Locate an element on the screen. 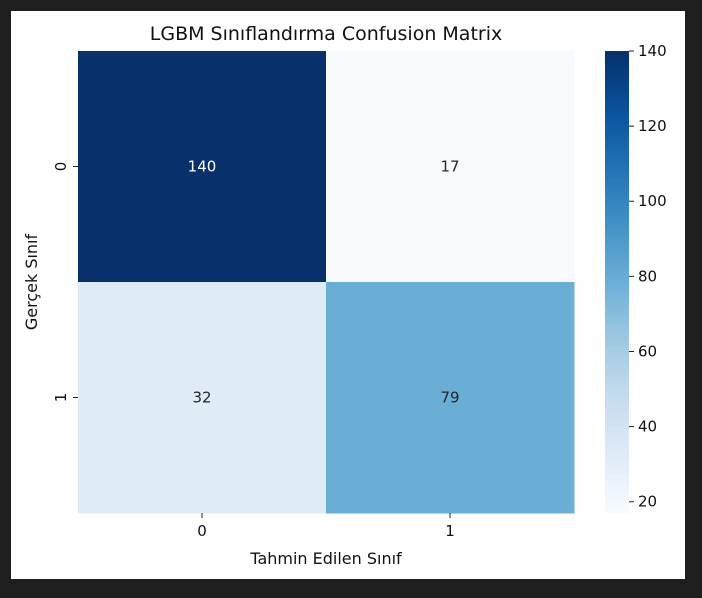 The image size is (702, 598). cell-label-0-0: 140 is located at coordinates (202, 167).